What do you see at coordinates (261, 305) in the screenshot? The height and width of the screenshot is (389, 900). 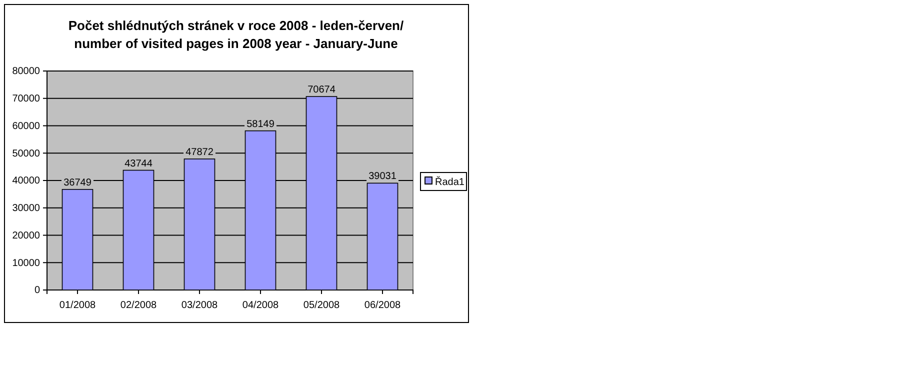 I see `x-tick-label: 04/2008` at bounding box center [261, 305].